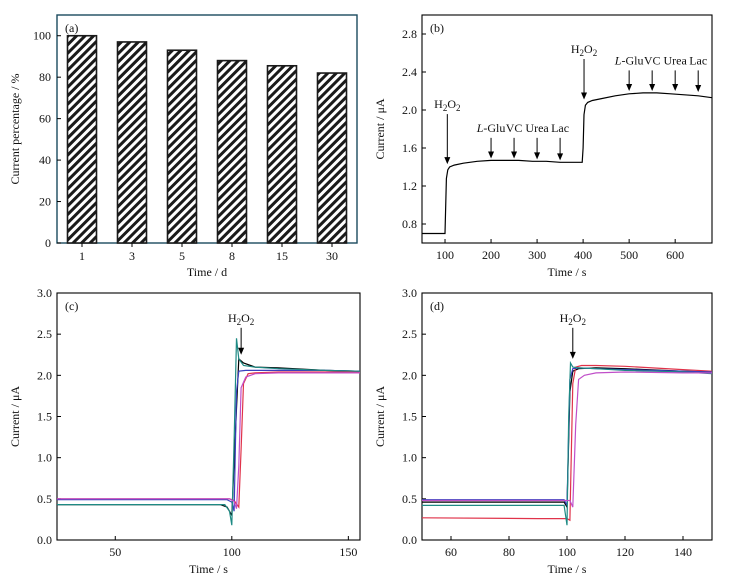 The image size is (736, 588). I want to click on y-tick-label: 0.8, so click(409, 224).